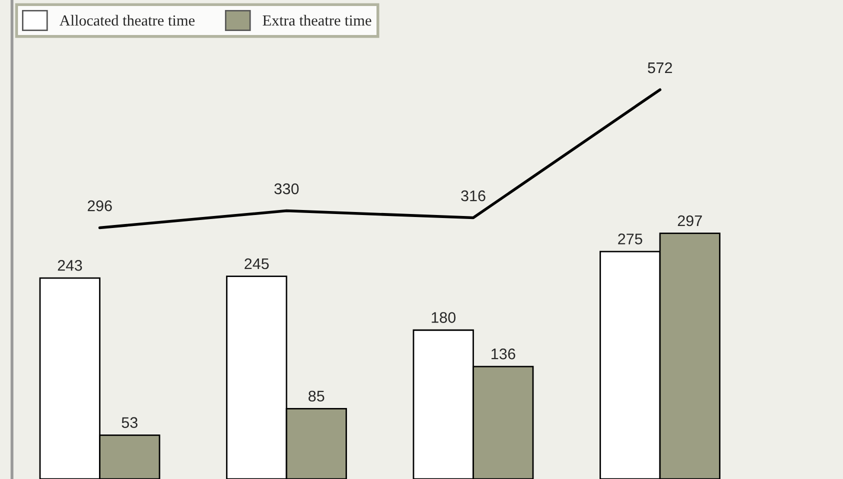 The width and height of the screenshot is (843, 479). I want to click on data-label: 245, so click(256, 264).